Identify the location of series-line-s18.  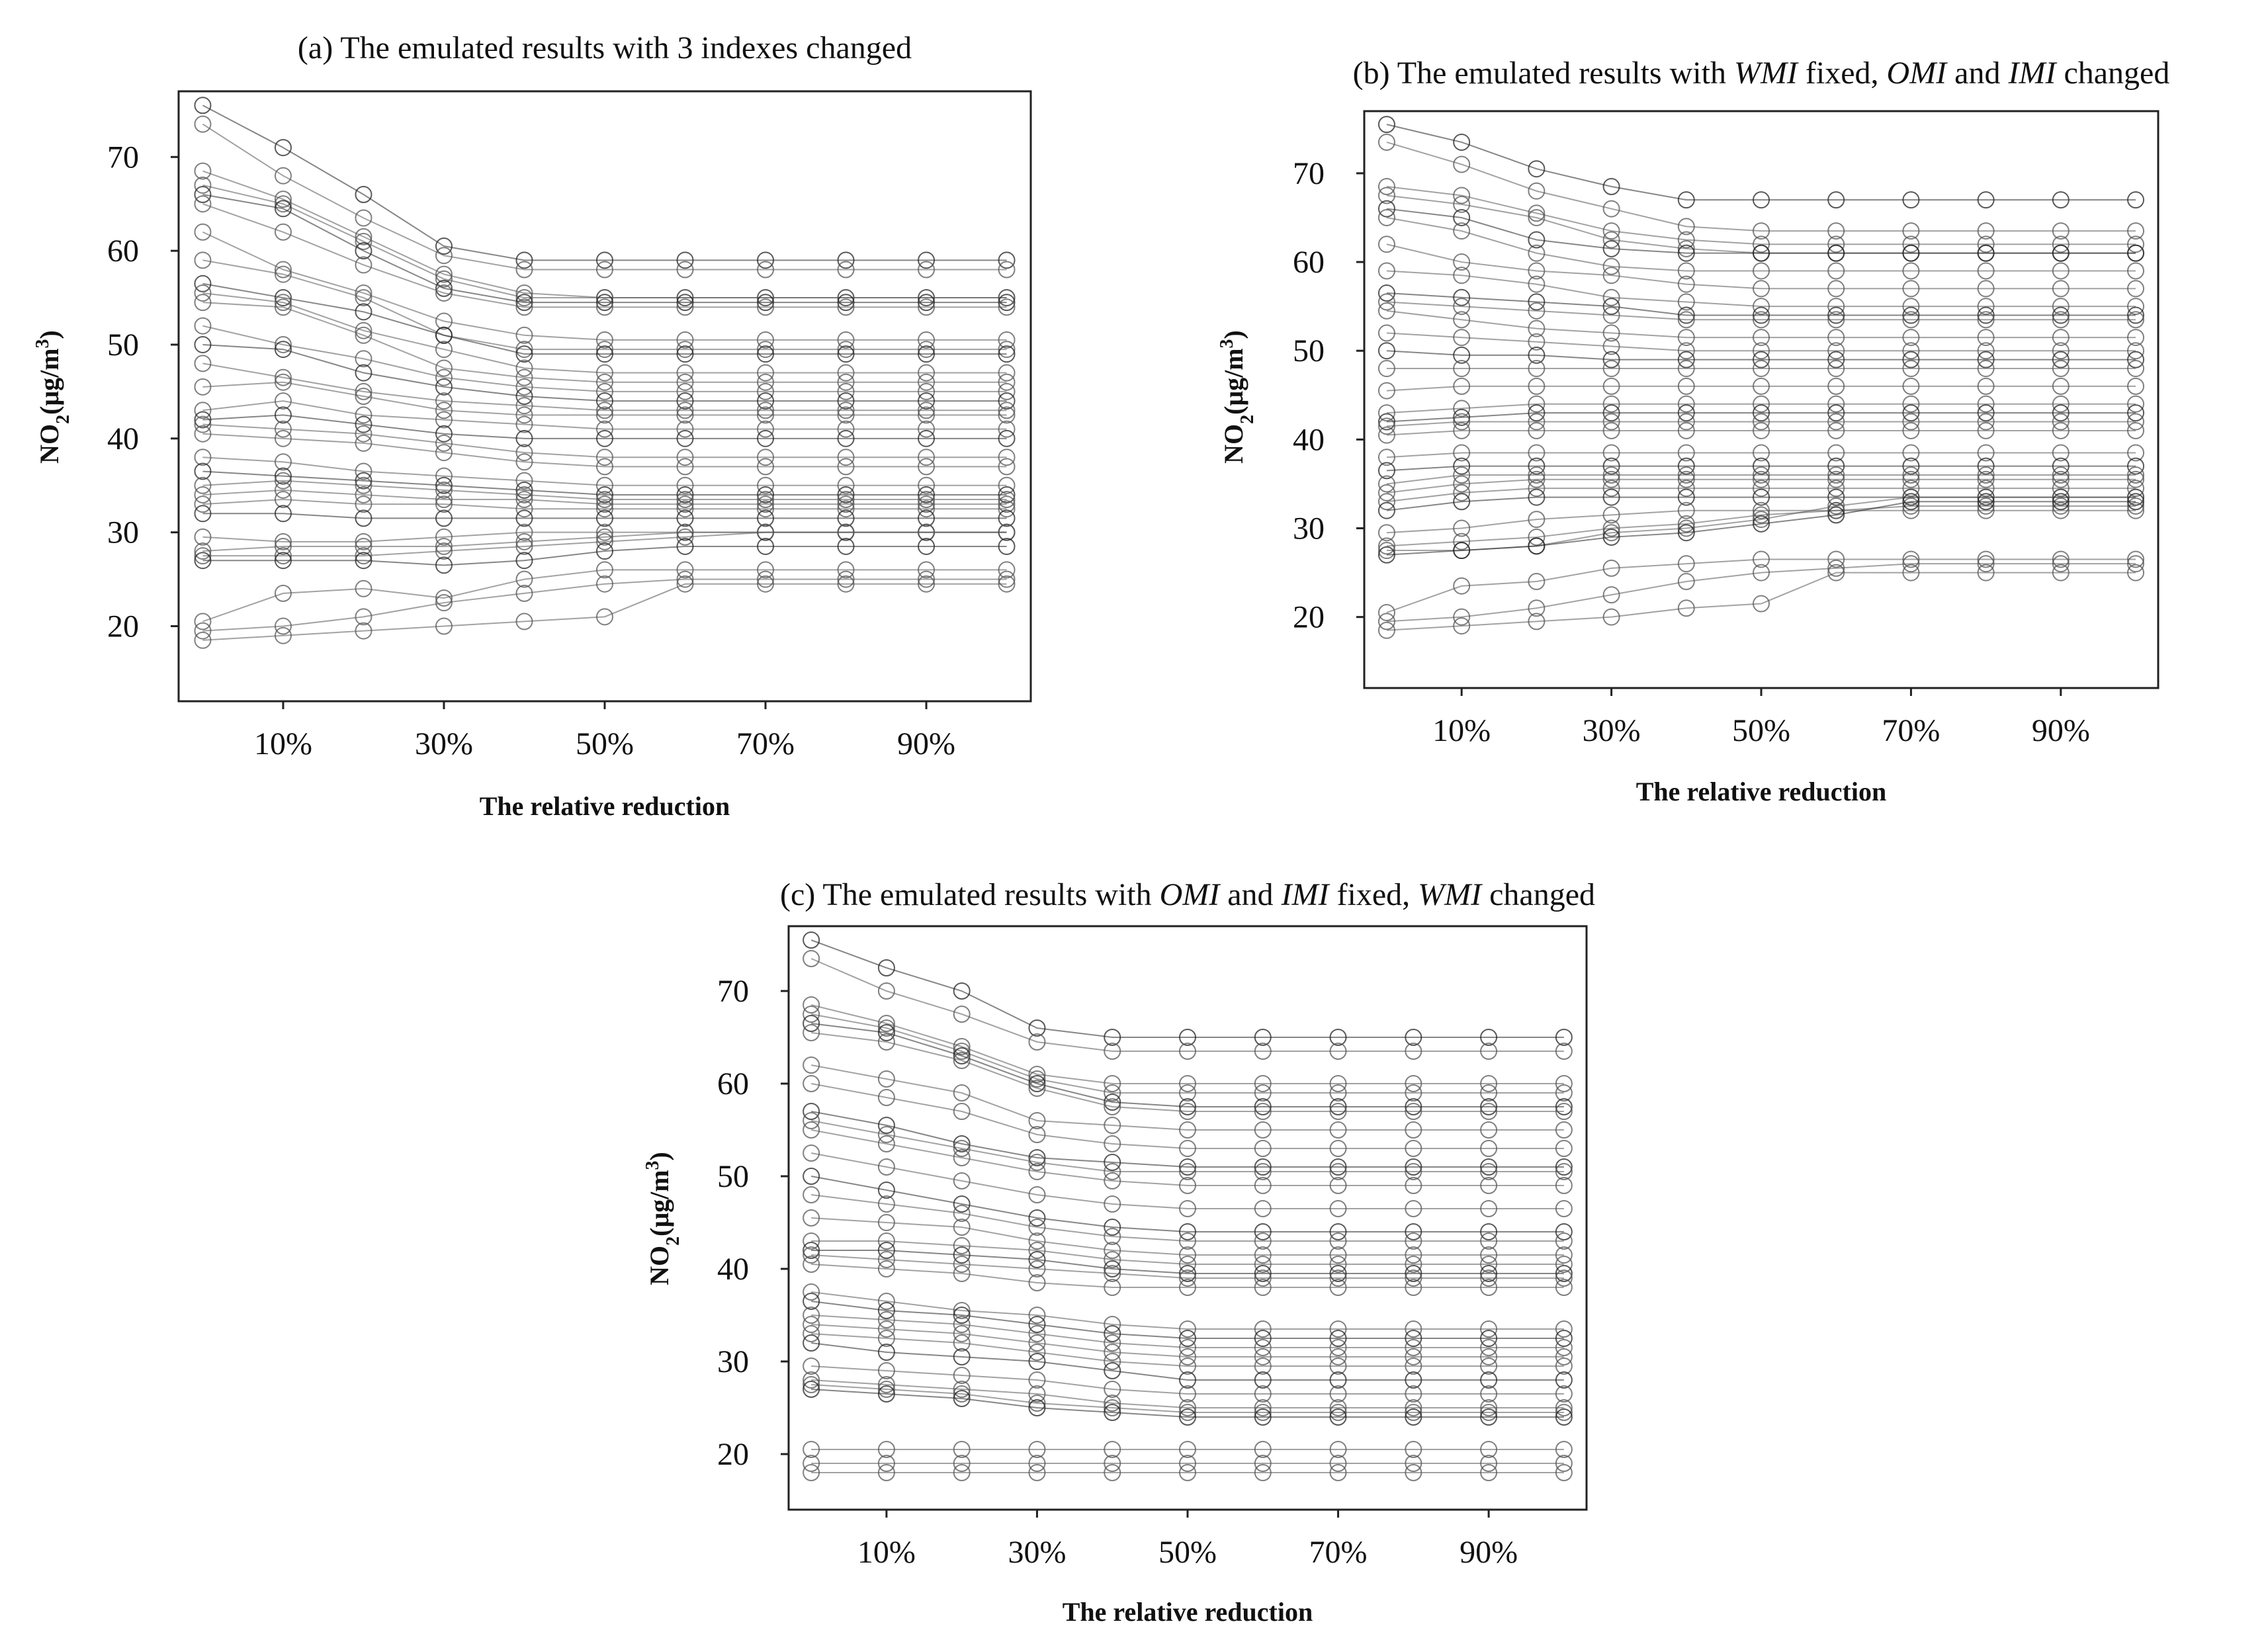
(1187, 1266).